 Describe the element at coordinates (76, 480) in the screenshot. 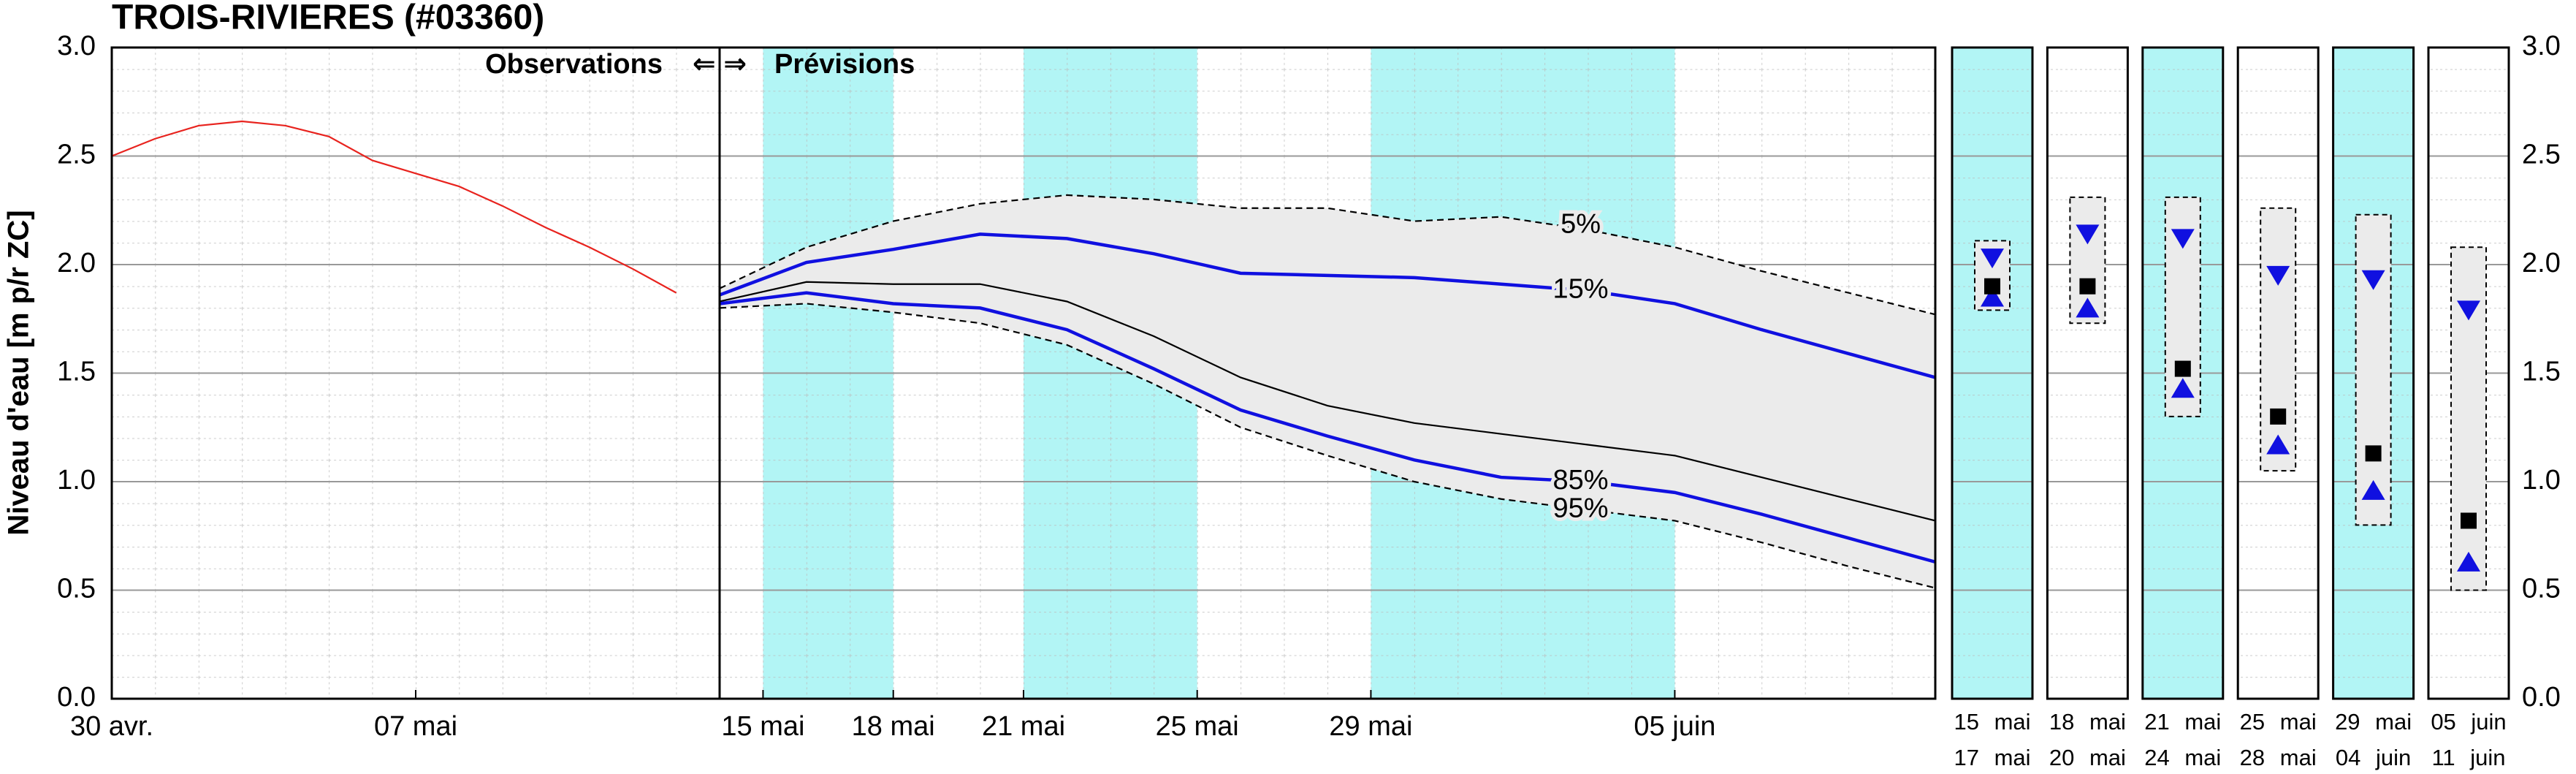

I see `y-tick-label: 1.0` at that location.